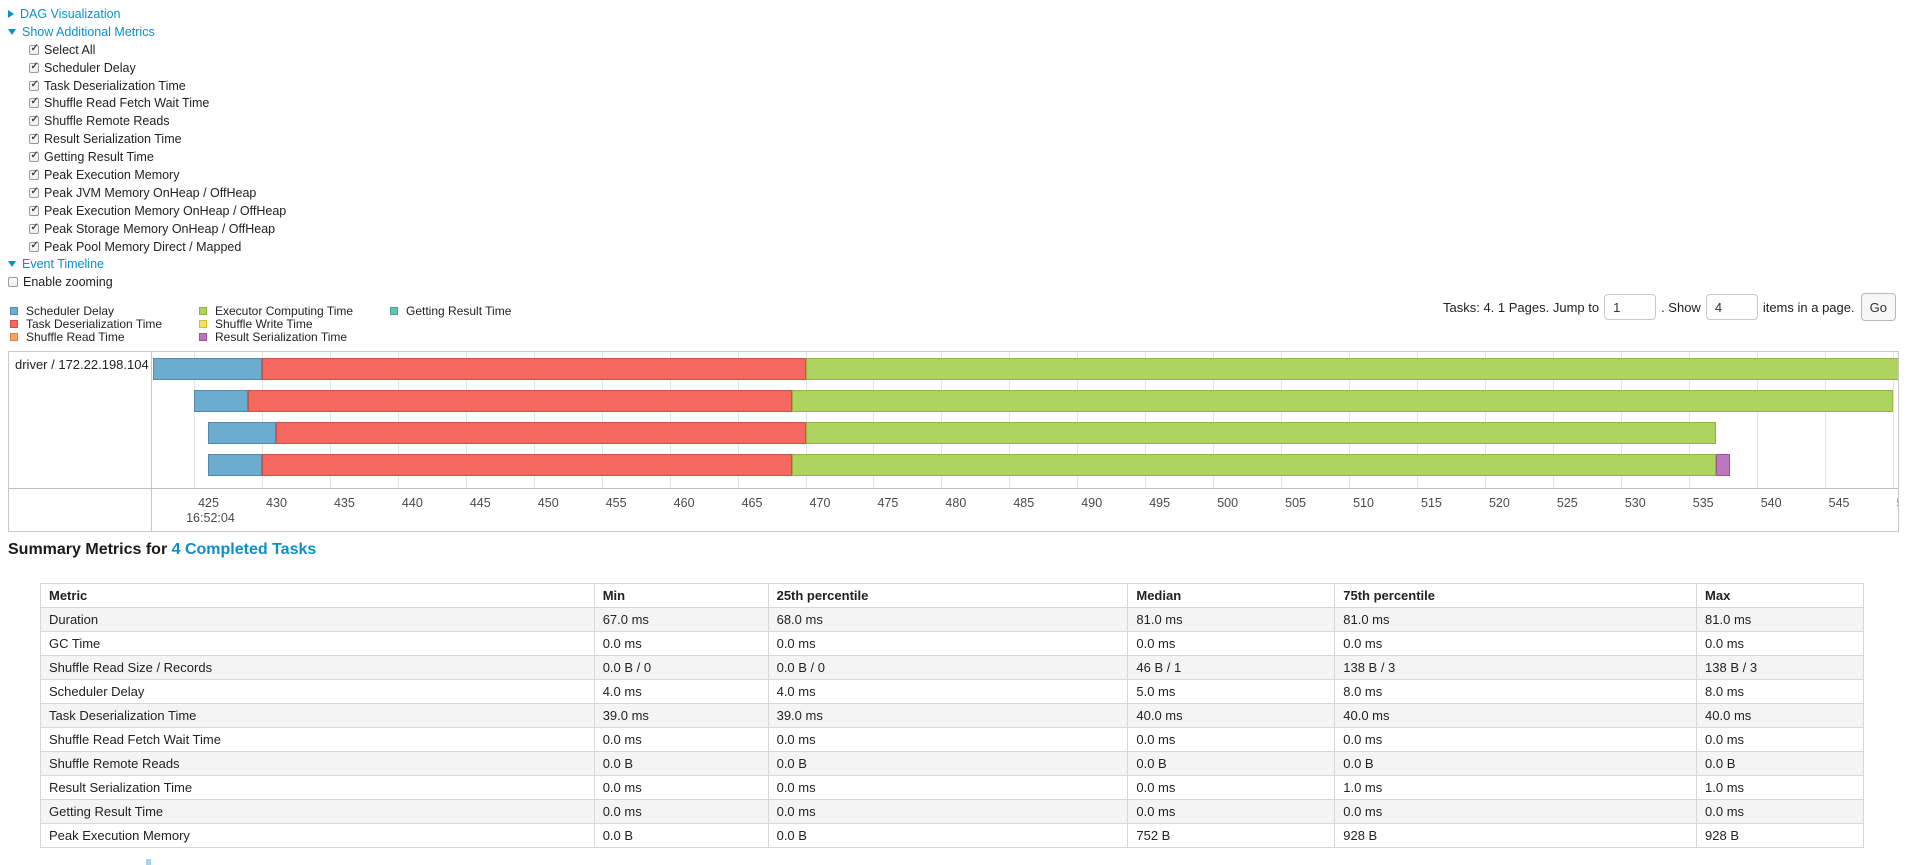 The image size is (1907, 865). What do you see at coordinates (1499, 503) in the screenshot?
I see `axis-tick-label: 520` at bounding box center [1499, 503].